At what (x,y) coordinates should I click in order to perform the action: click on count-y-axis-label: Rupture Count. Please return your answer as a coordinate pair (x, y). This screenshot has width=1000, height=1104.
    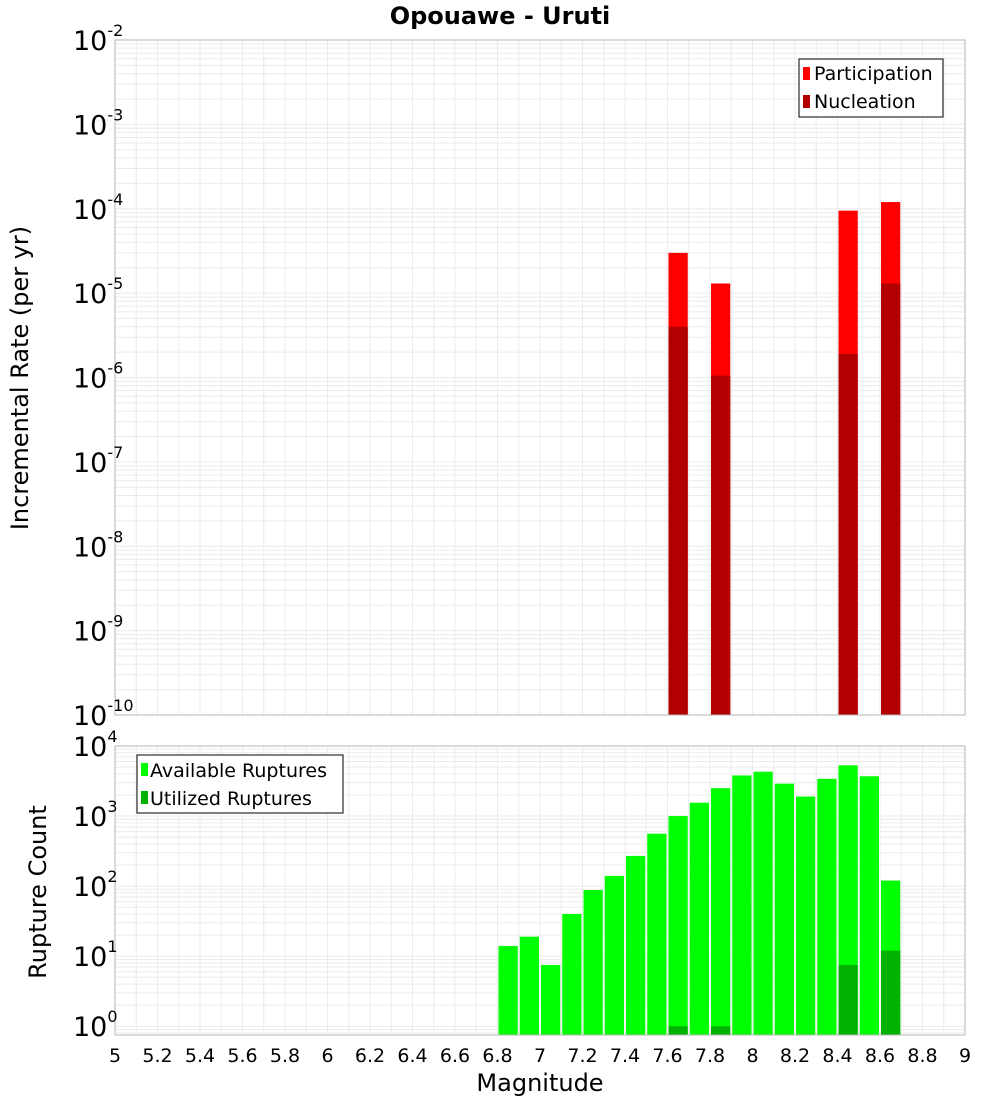
    Looking at the image, I should click on (38, 892).